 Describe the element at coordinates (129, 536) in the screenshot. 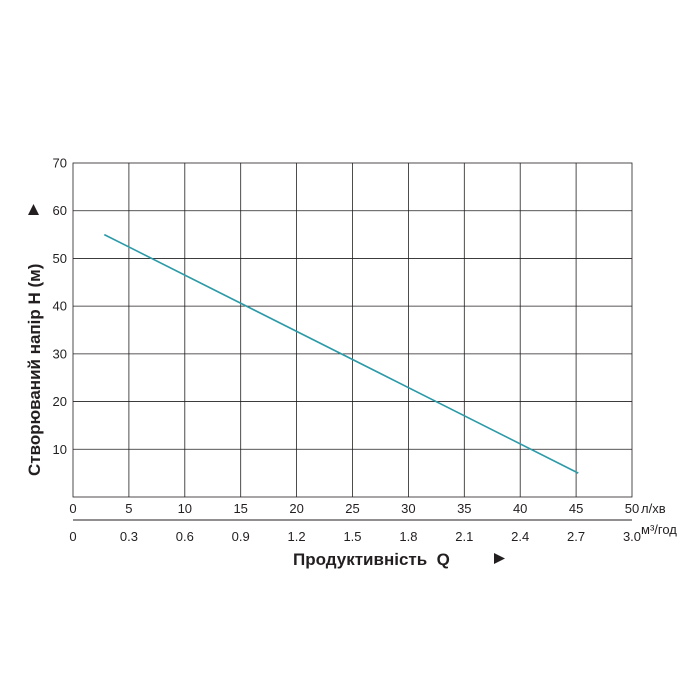

I see `x-tick-label-secondary: 0.3` at that location.